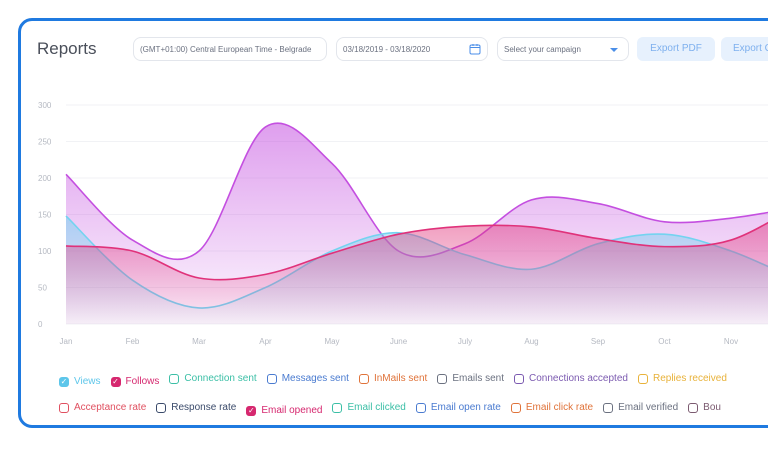 The height and width of the screenshot is (450, 768). Describe the element at coordinates (265, 341) in the screenshot. I see `x-tick-label: Apr` at that location.